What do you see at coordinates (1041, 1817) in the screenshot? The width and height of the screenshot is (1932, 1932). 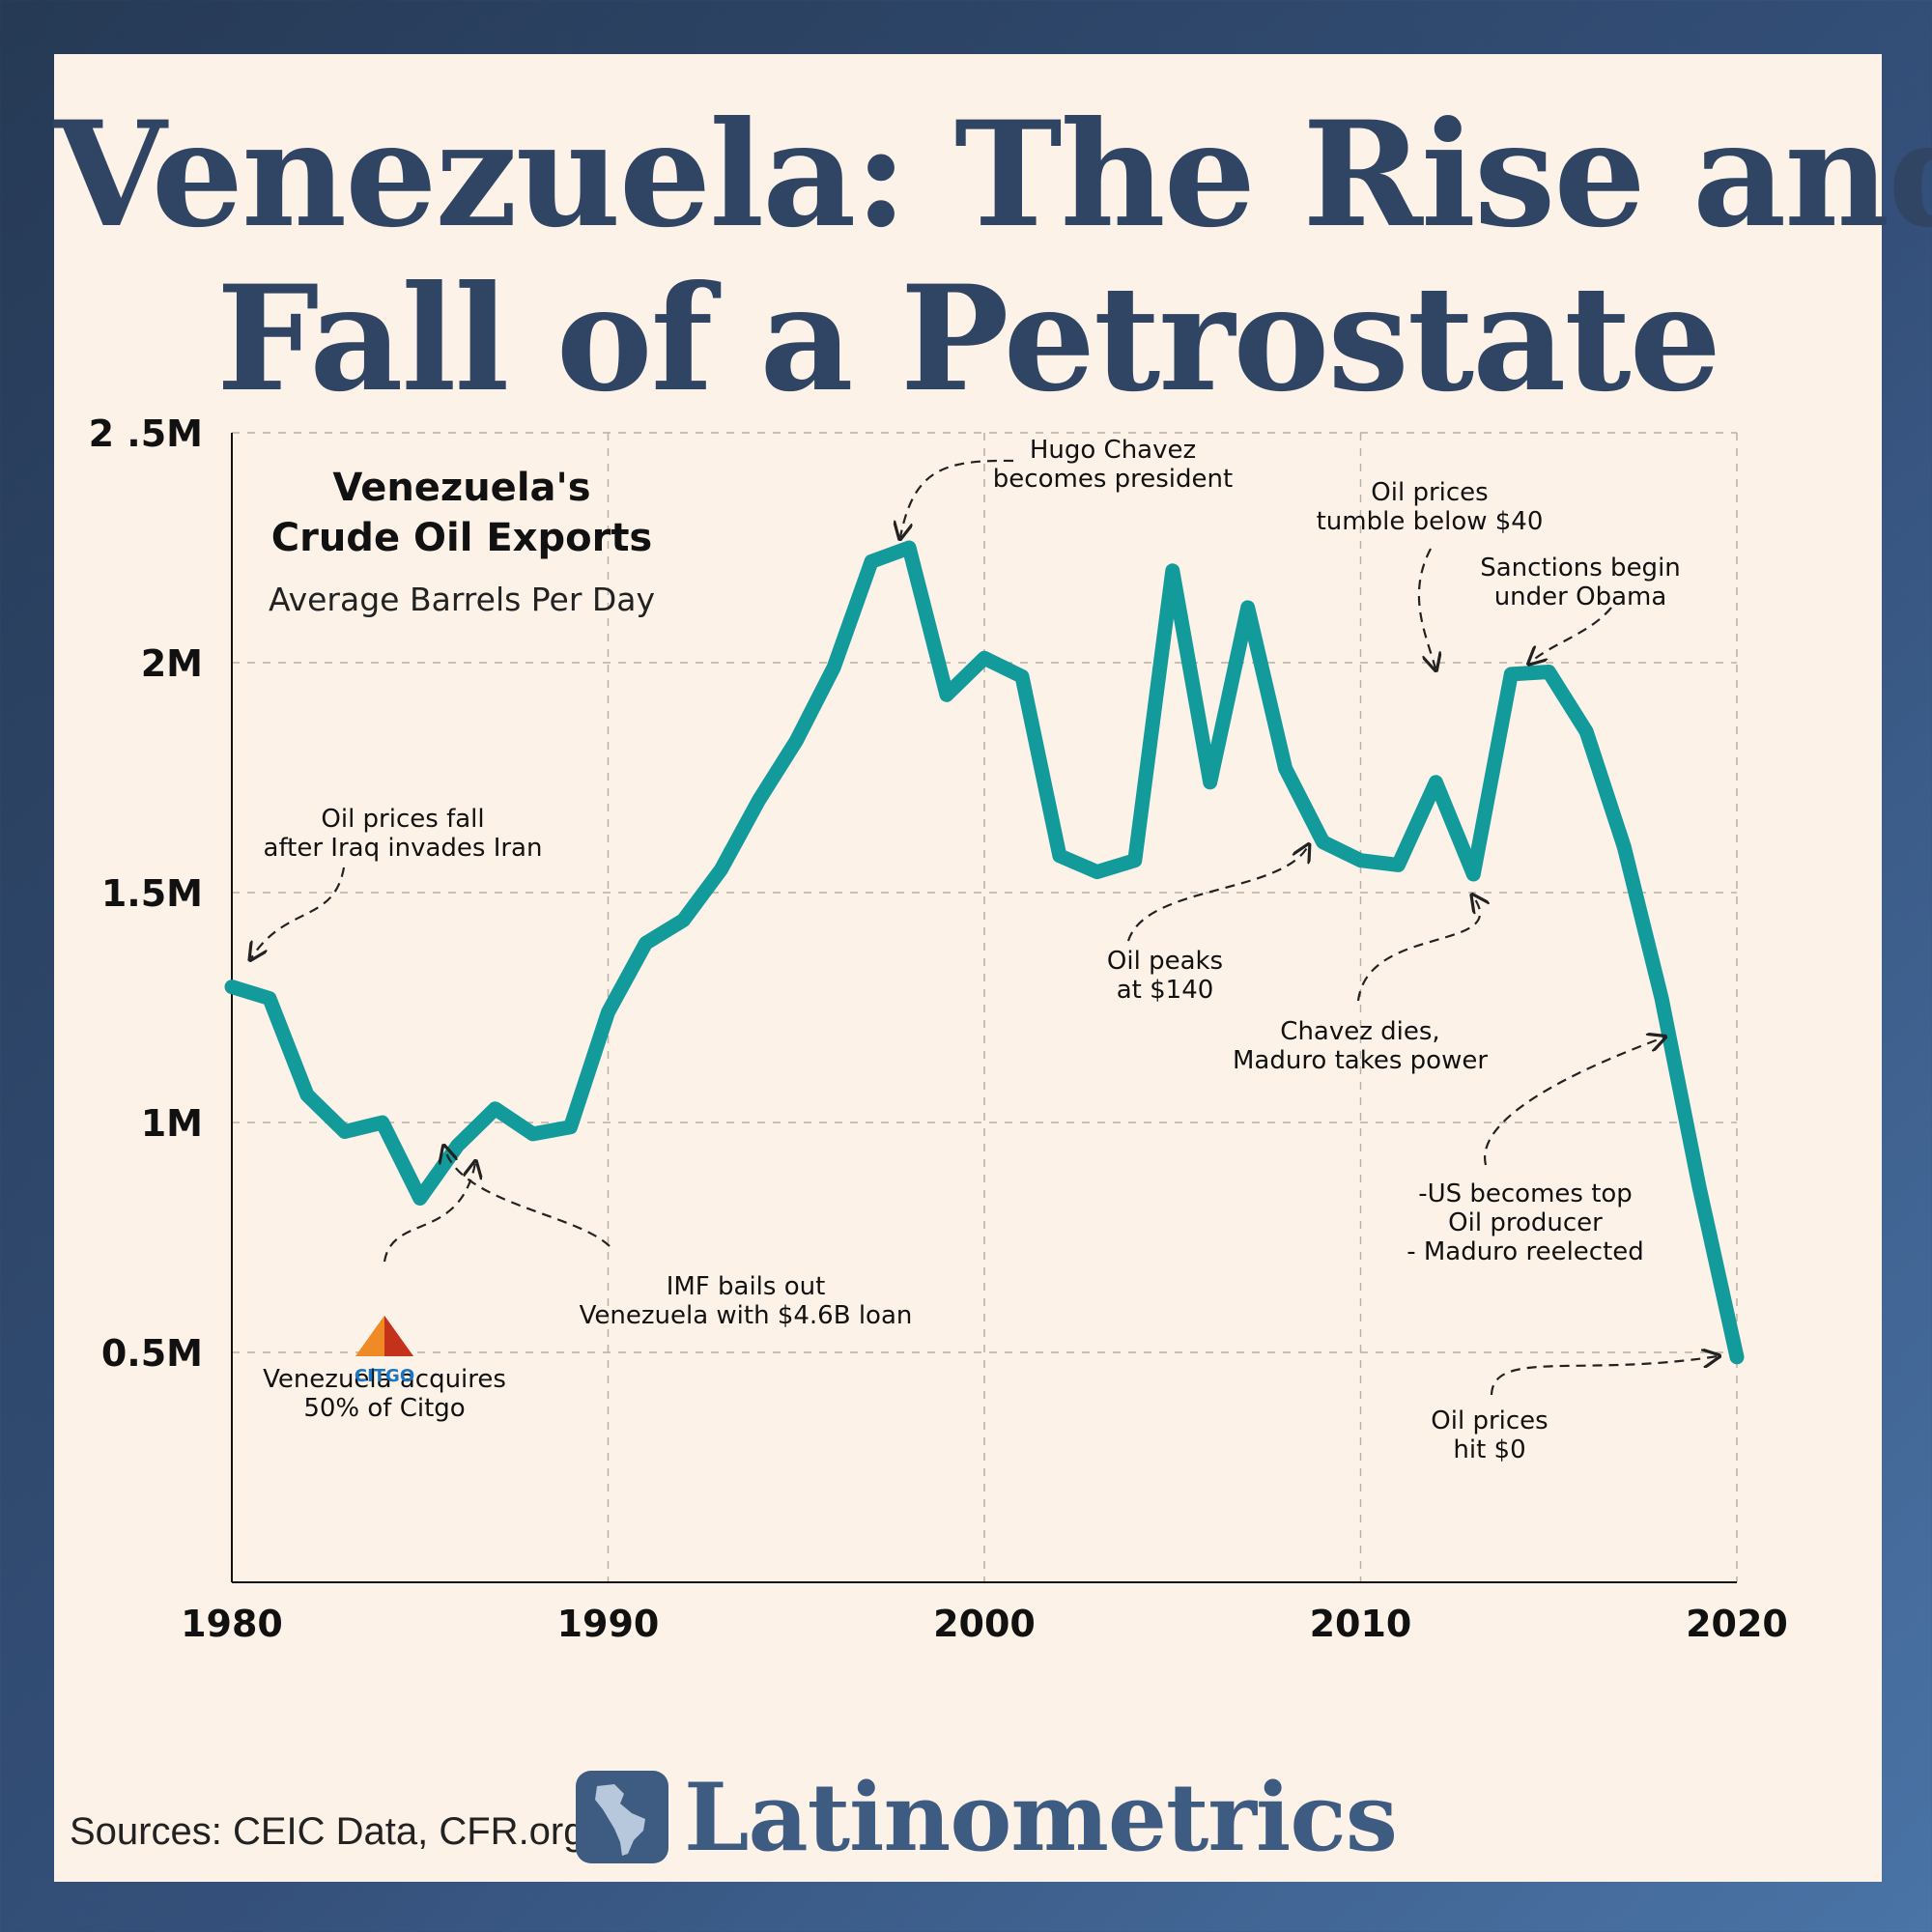 I see `brand-name: Latinometrics` at bounding box center [1041, 1817].